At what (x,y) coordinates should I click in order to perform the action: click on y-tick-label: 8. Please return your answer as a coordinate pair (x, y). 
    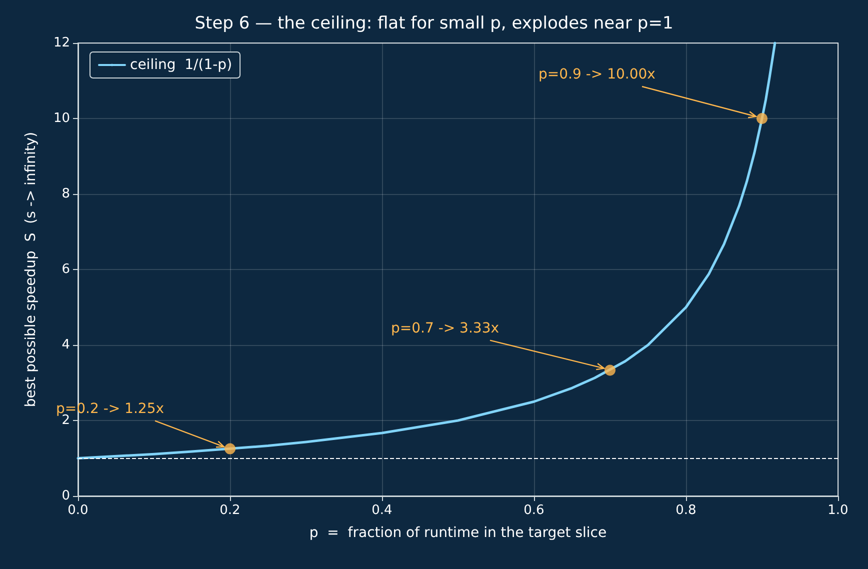
    Looking at the image, I should click on (66, 194).